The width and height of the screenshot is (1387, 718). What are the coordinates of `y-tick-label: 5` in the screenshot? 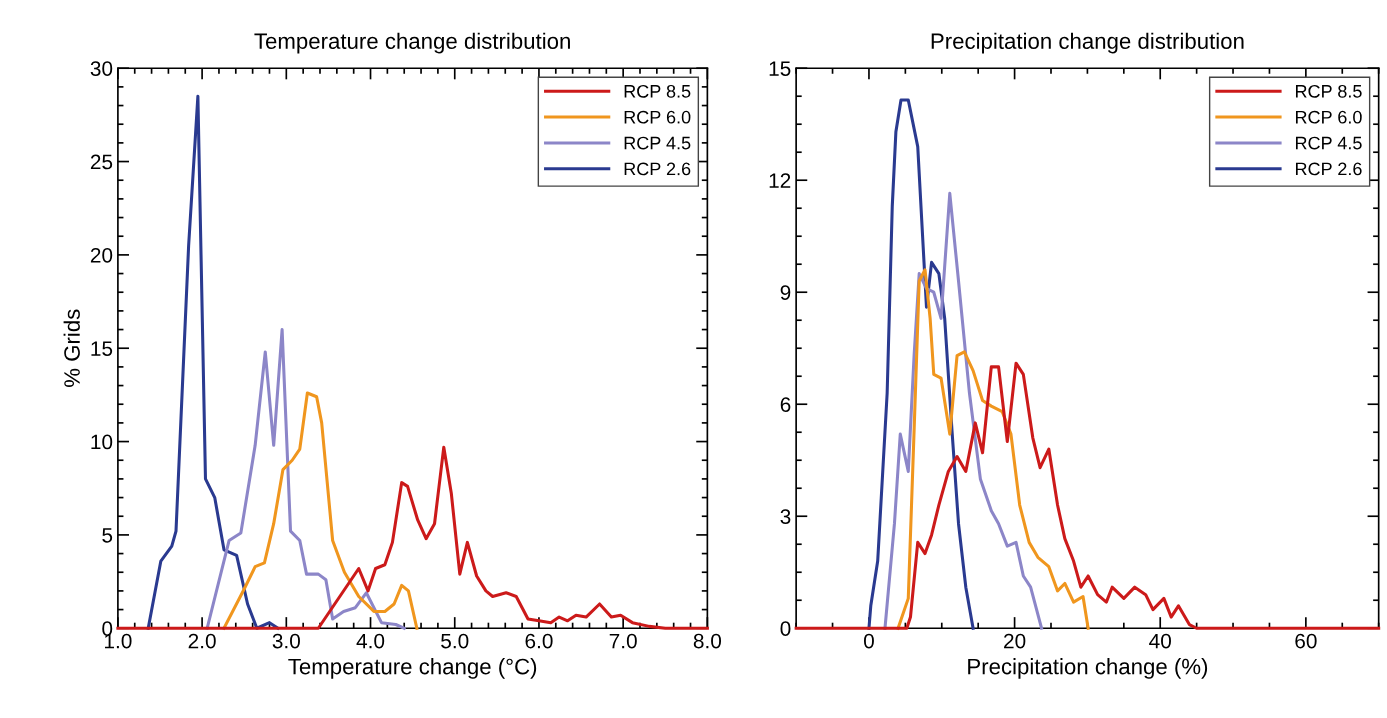 It's located at (107, 535).